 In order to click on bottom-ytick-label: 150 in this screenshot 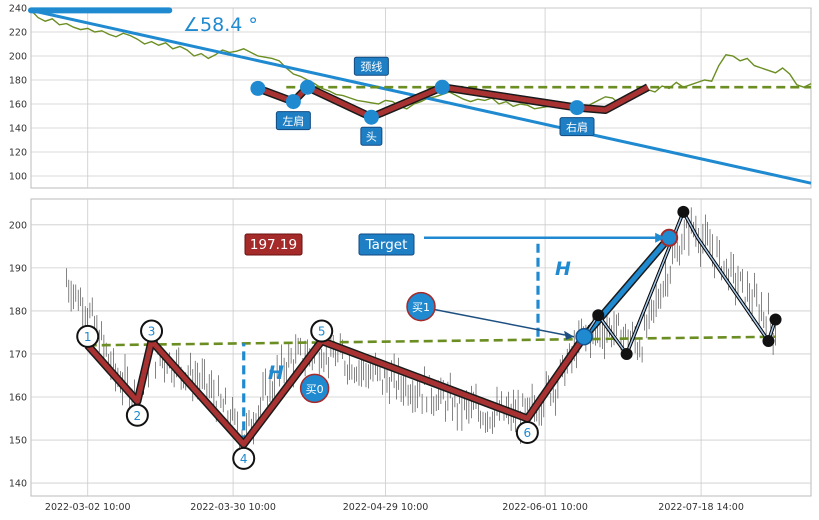, I will do `click(18, 441)`.